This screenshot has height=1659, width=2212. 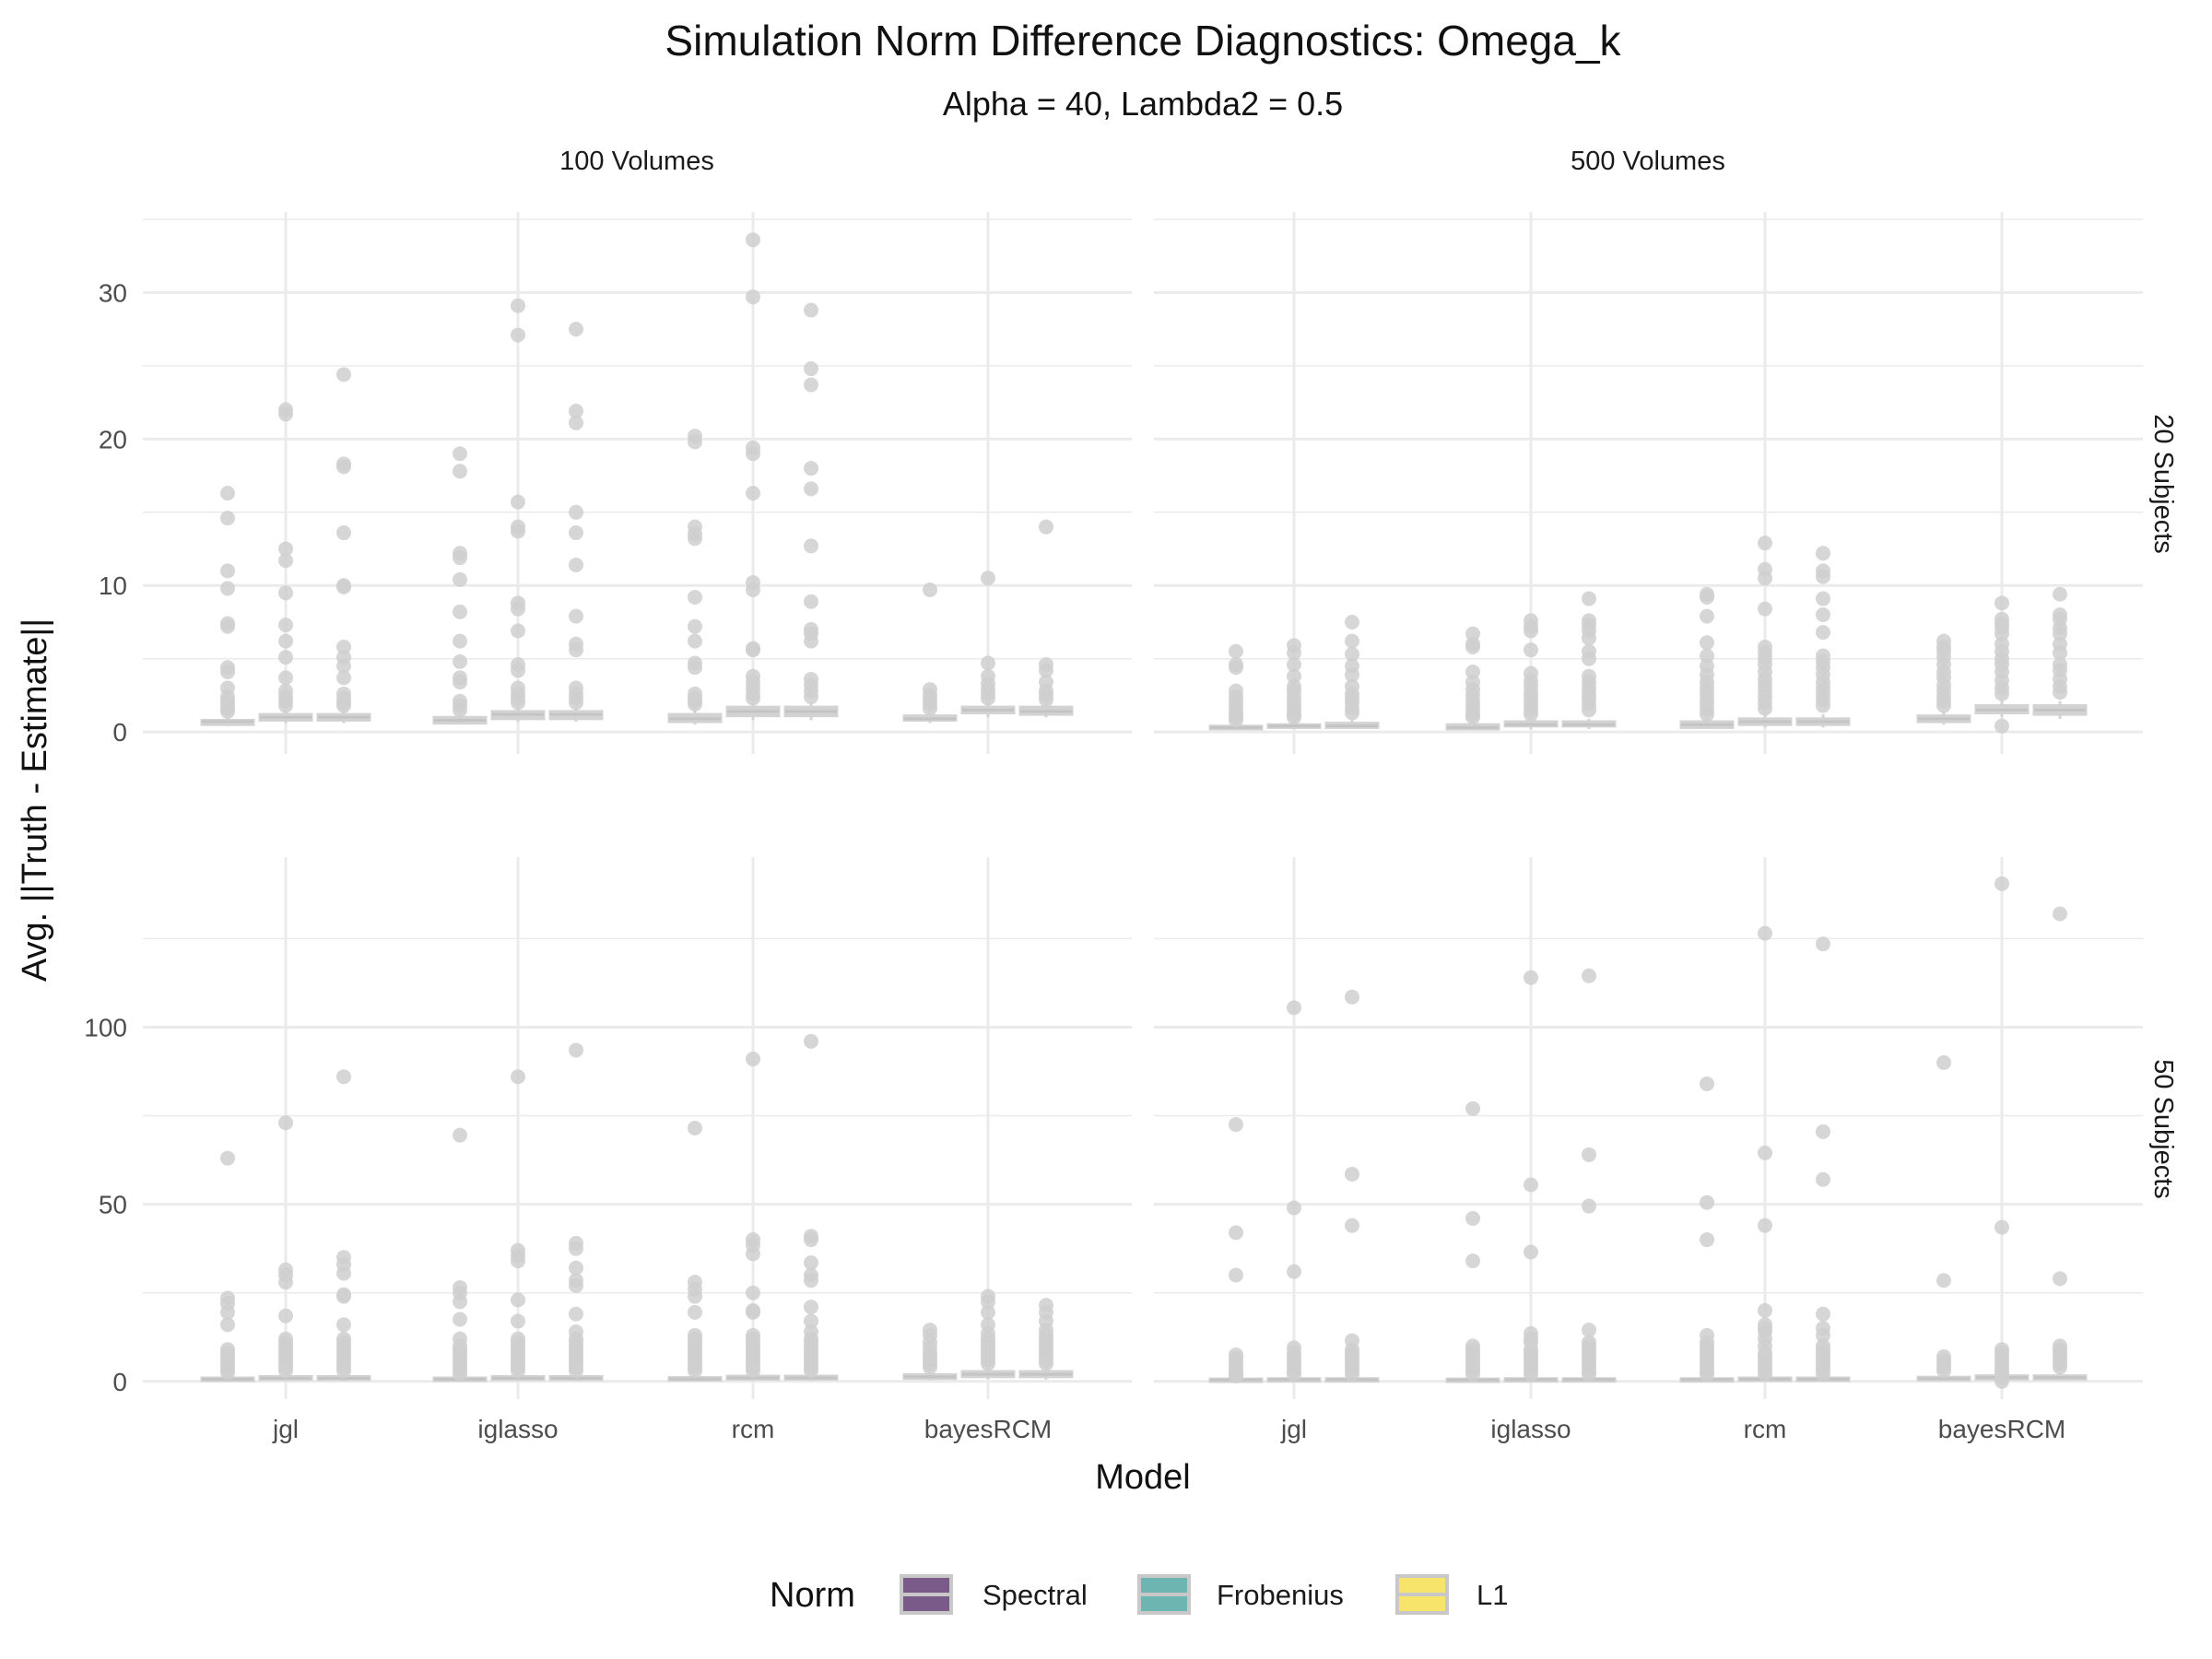 I want to click on facet-strip-500-volumes: 500 Volumes, so click(x=1648, y=161).